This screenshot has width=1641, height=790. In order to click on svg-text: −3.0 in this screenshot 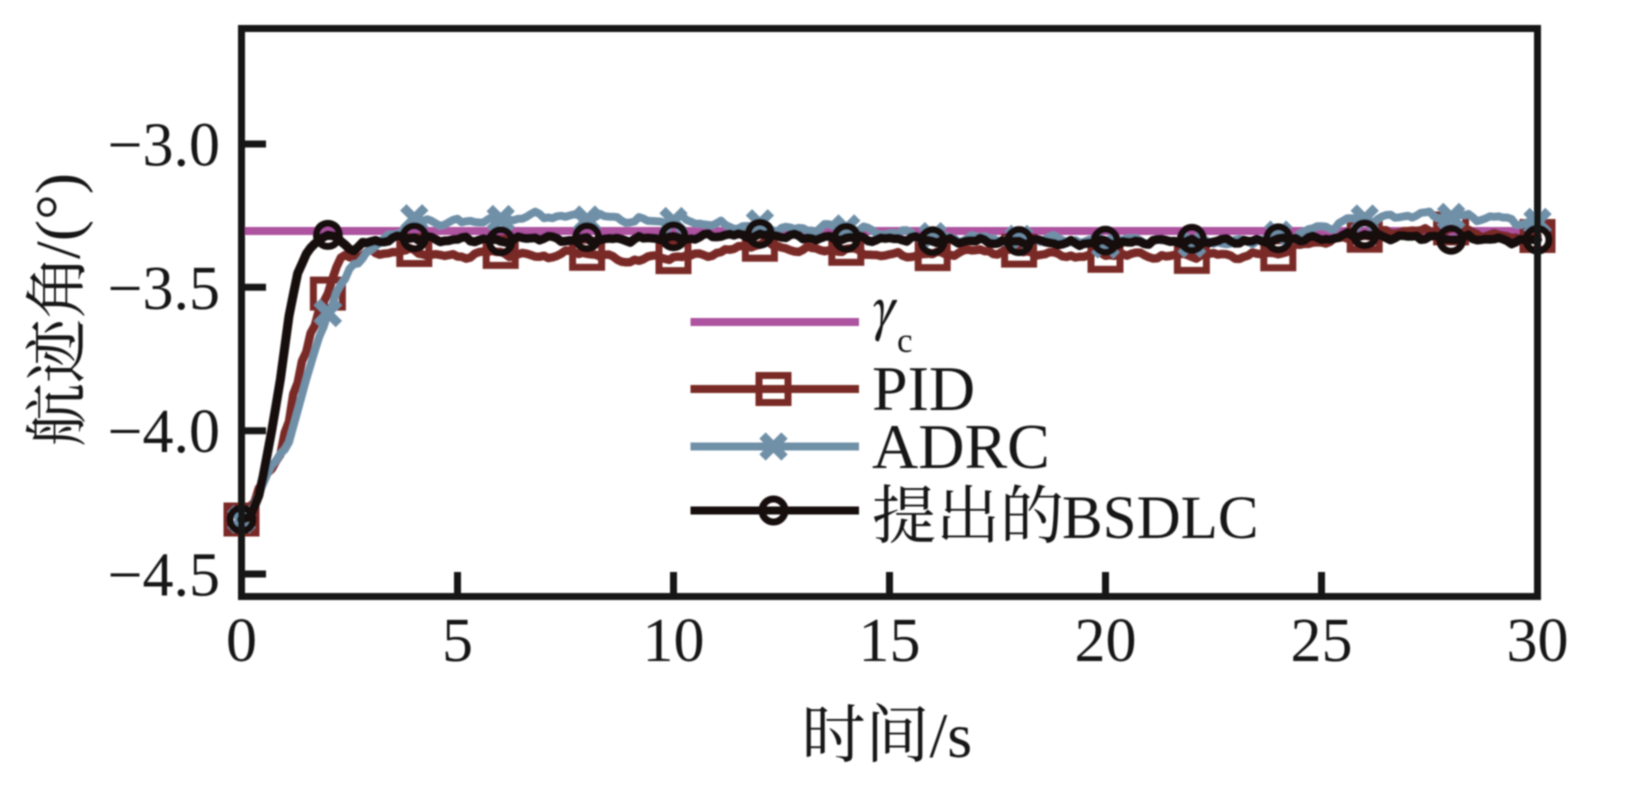, I will do `click(164, 146)`.